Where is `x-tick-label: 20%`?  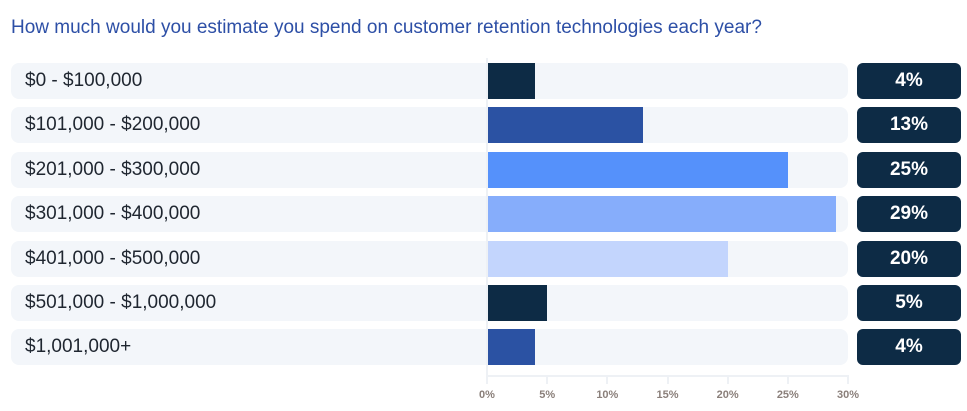
x-tick-label: 20% is located at coordinates (727, 395).